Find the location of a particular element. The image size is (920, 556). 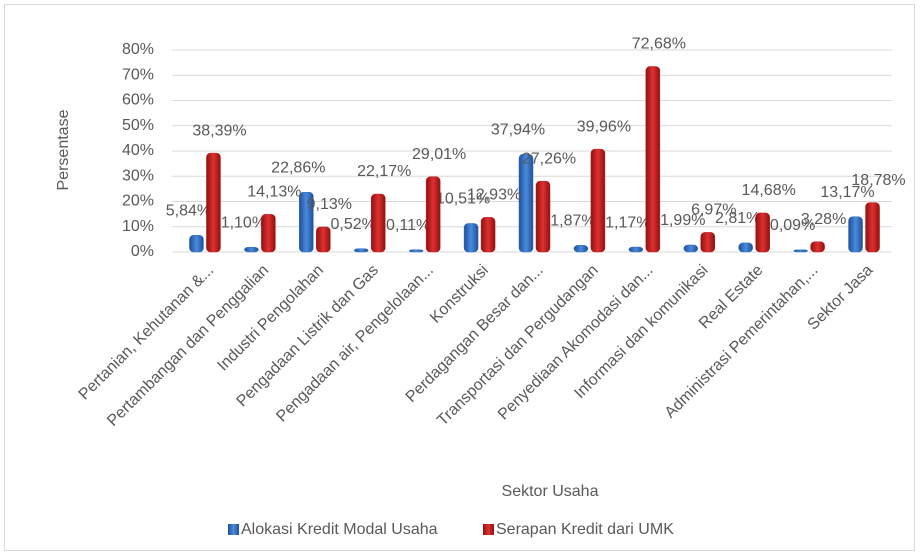

data-label: 13,17% is located at coordinates (847, 192).